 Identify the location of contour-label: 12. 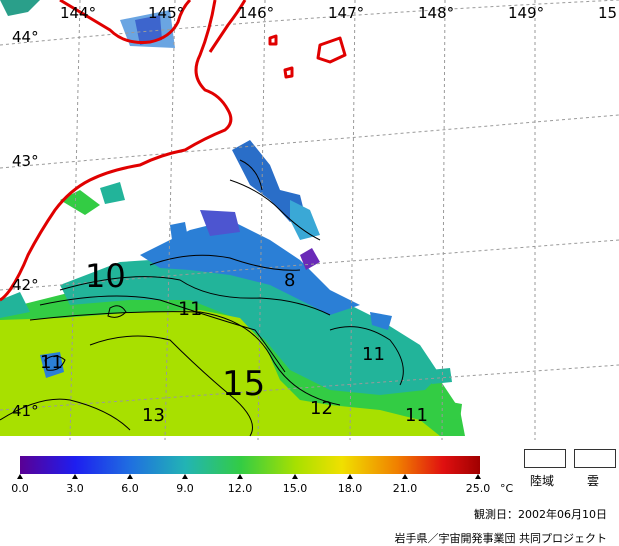
(321, 408).